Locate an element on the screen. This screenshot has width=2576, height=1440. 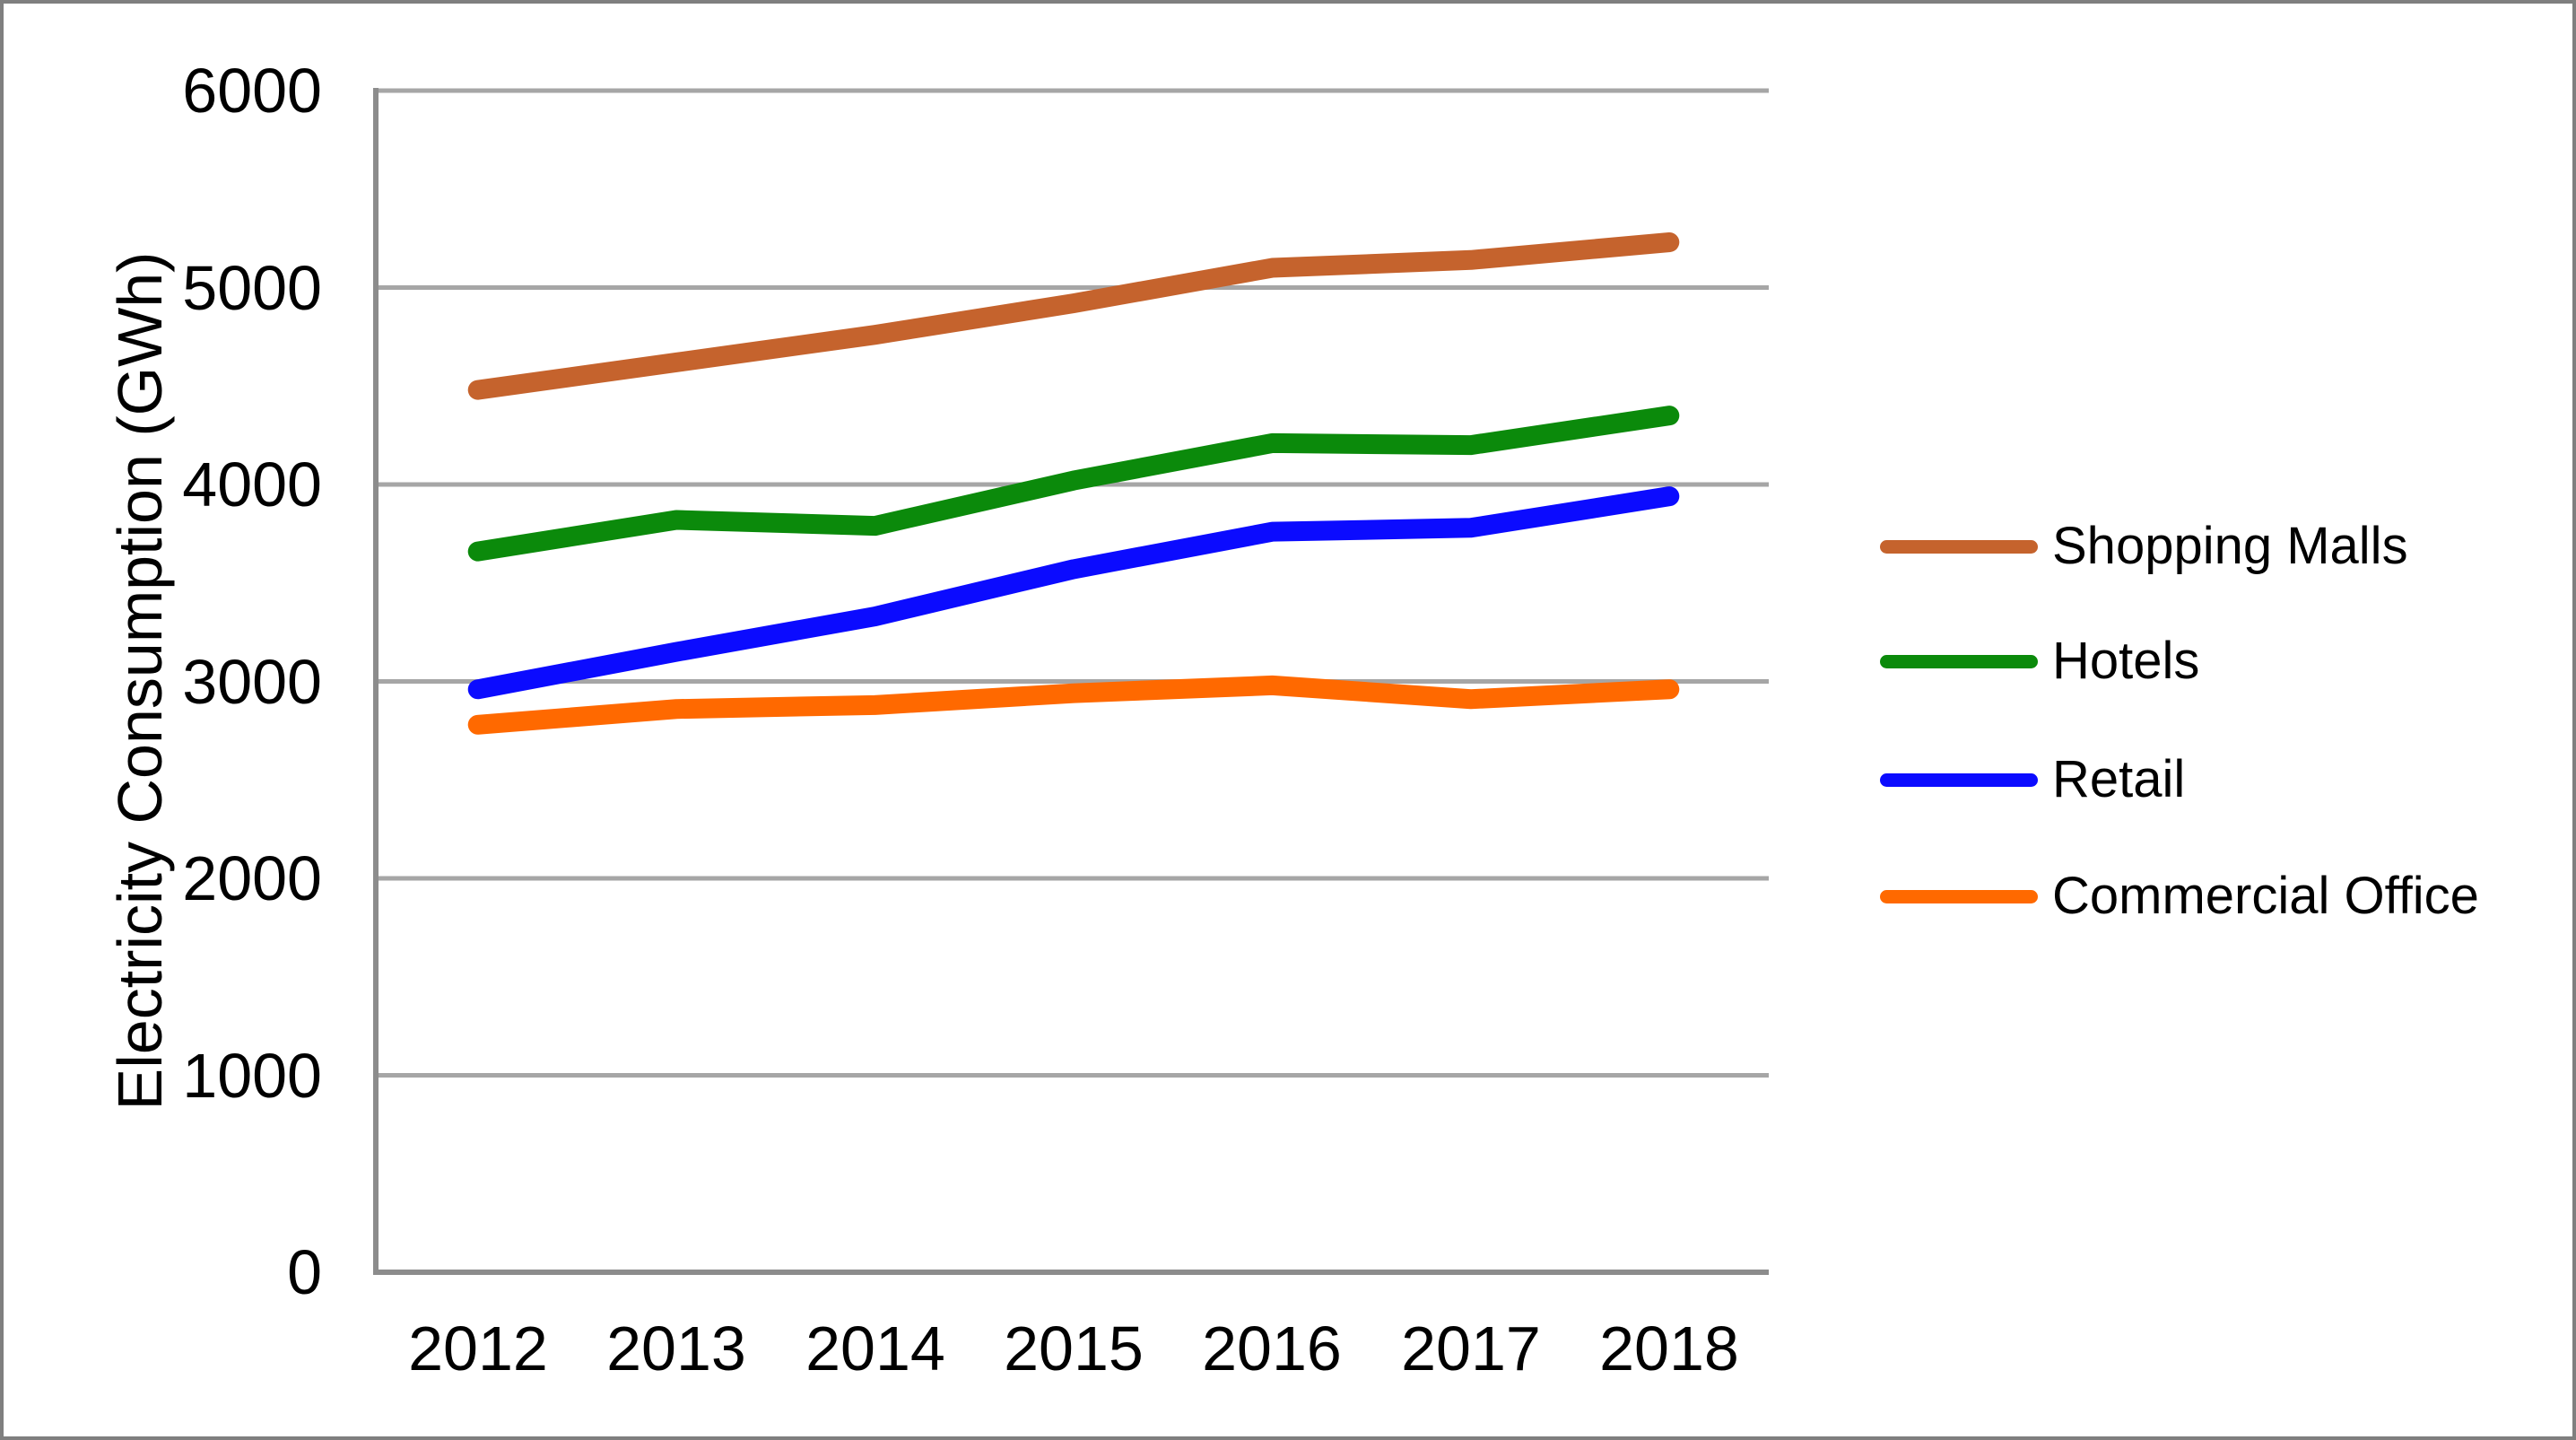
x-axis-tick-label: 2013 is located at coordinates (676, 1348).